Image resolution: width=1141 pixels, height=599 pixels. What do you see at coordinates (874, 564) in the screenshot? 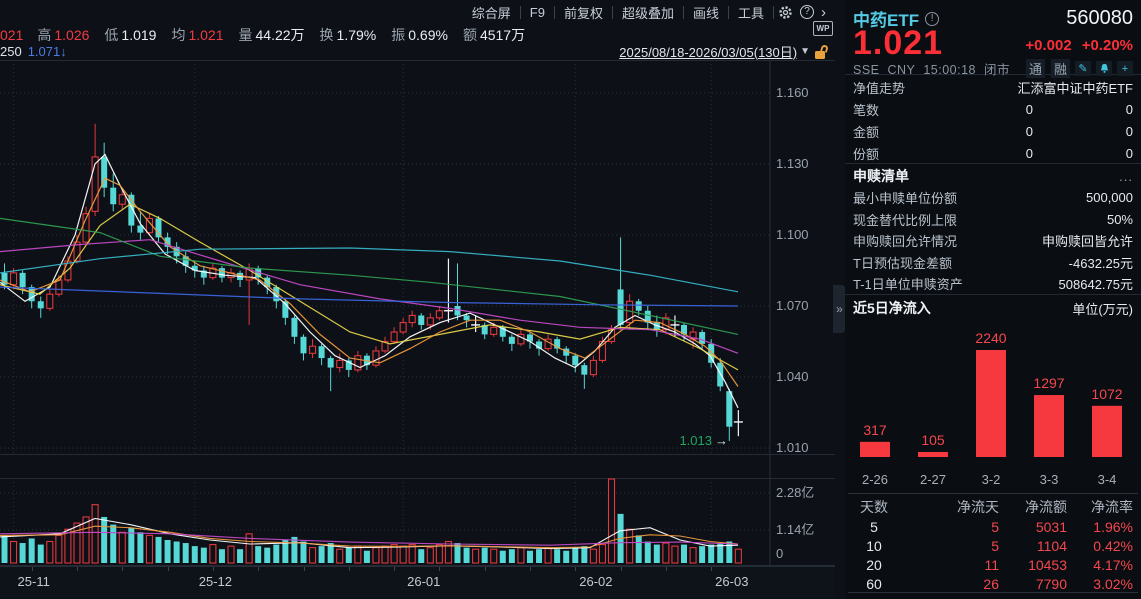
I see `table-cell: 20` at bounding box center [874, 564].